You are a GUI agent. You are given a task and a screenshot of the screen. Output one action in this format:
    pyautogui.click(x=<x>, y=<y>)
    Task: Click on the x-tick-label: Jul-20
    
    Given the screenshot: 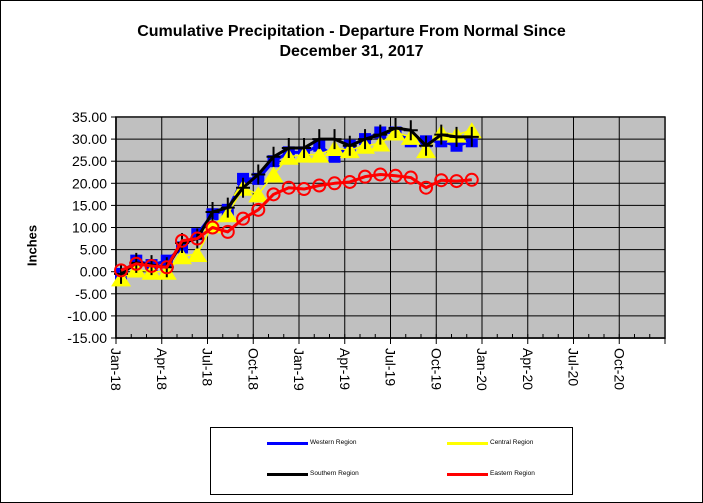 What is the action you would take?
    pyautogui.click(x=574, y=367)
    